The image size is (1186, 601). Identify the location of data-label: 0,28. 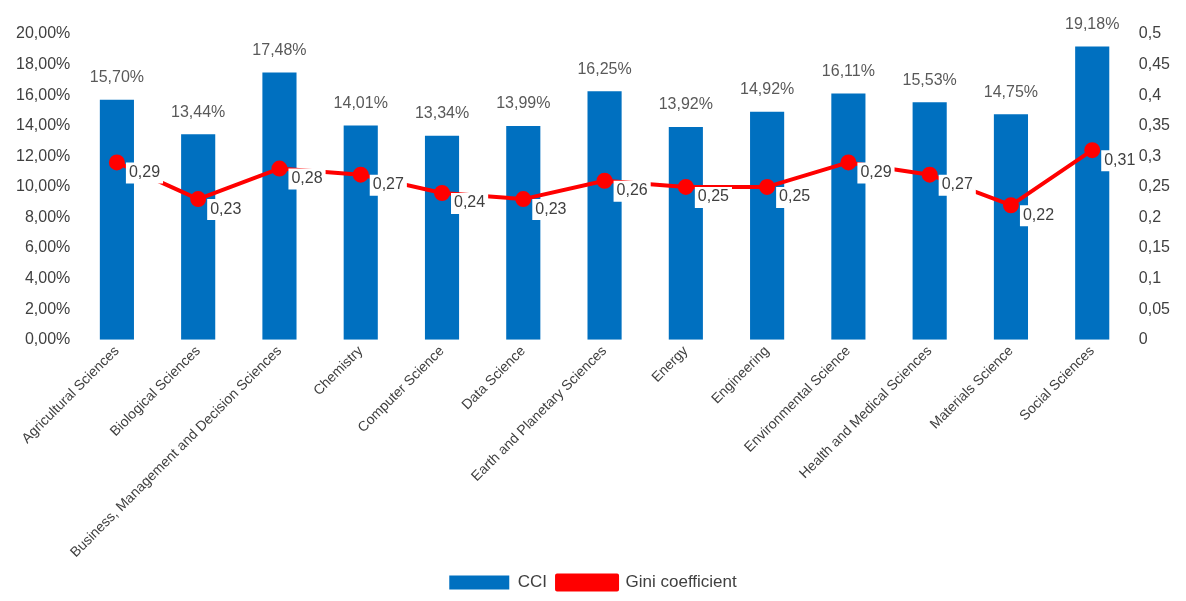
(307, 177).